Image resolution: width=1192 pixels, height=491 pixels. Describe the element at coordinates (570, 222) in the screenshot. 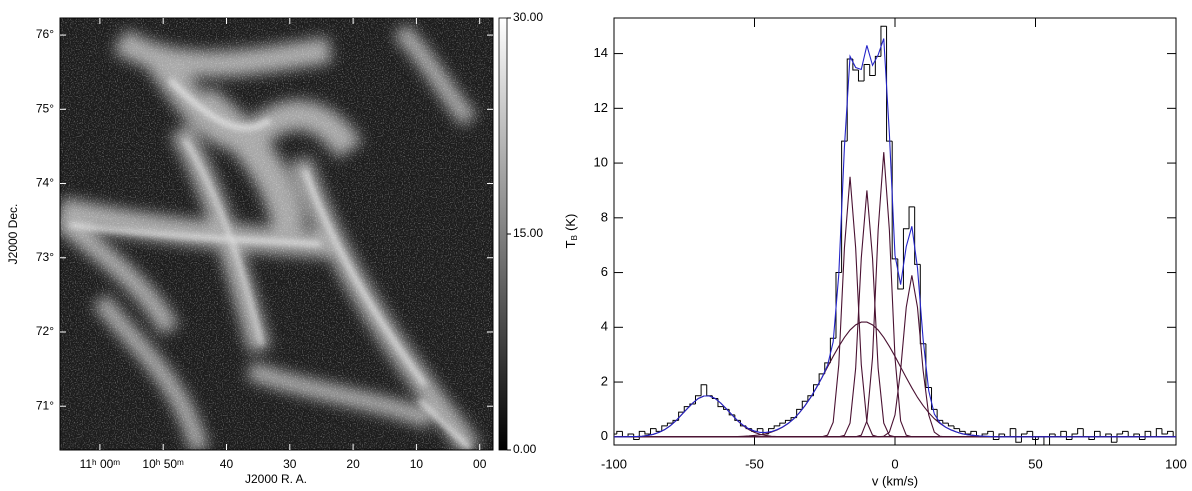

I see `y-axis-label-unit: (K)` at that location.